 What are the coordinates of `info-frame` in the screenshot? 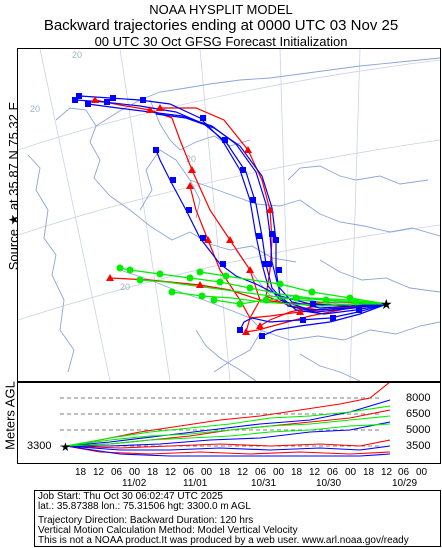 It's located at (237, 518).